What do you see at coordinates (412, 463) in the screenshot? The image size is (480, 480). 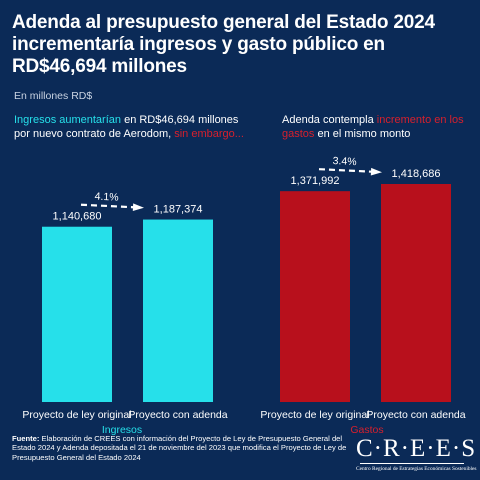 I see `logo-divider` at bounding box center [412, 463].